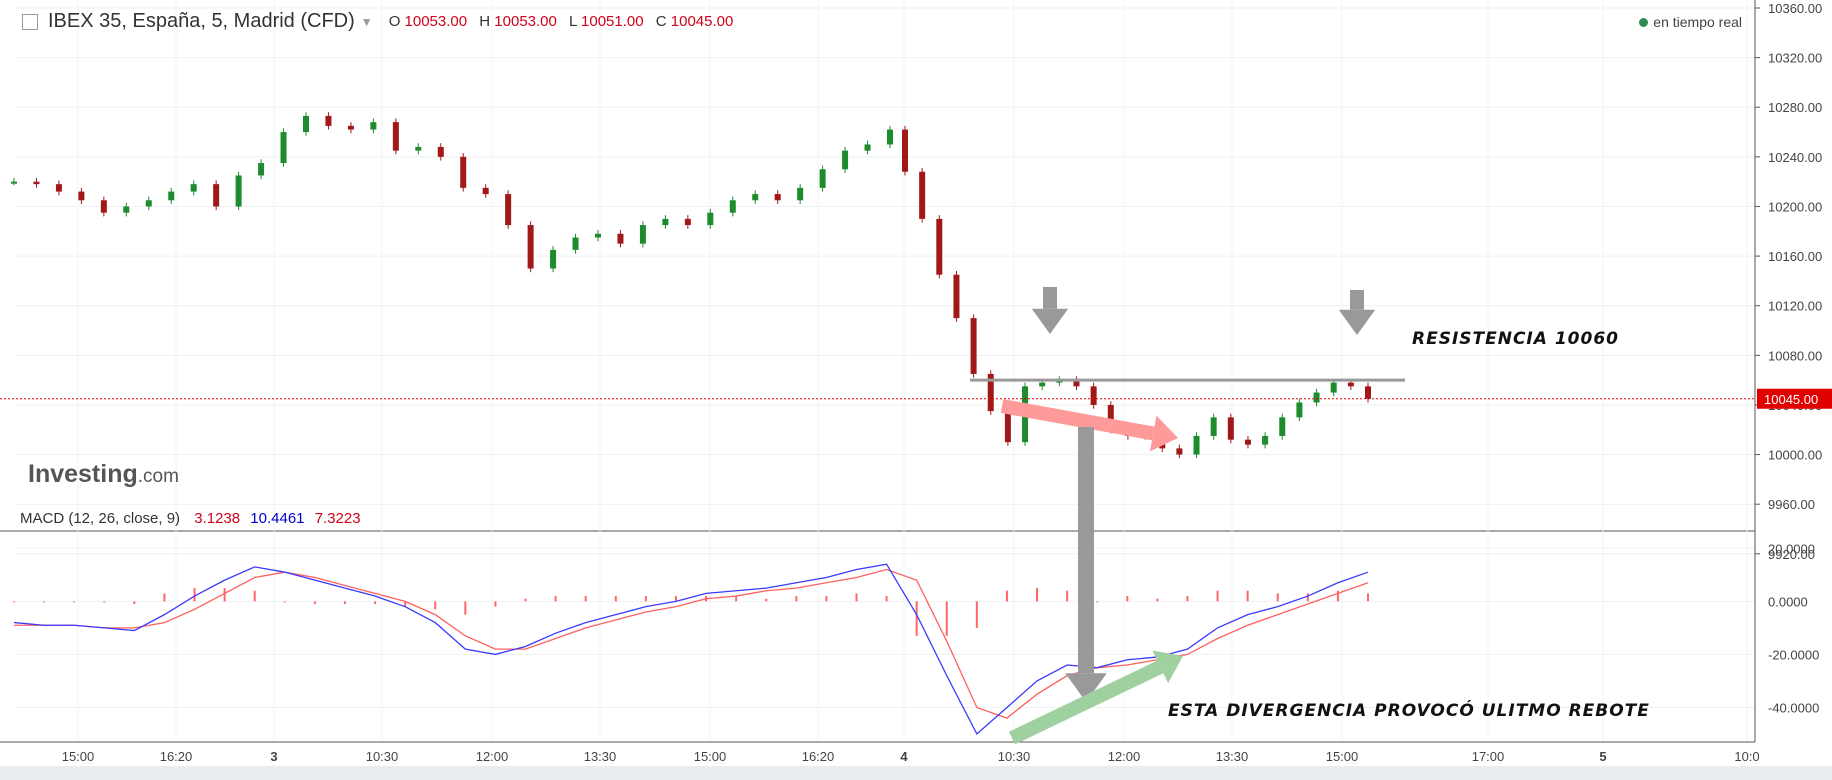 Image resolution: width=1832 pixels, height=780 pixels. What do you see at coordinates (818, 756) in the screenshot?
I see `time-tick-label: 16:20` at bounding box center [818, 756].